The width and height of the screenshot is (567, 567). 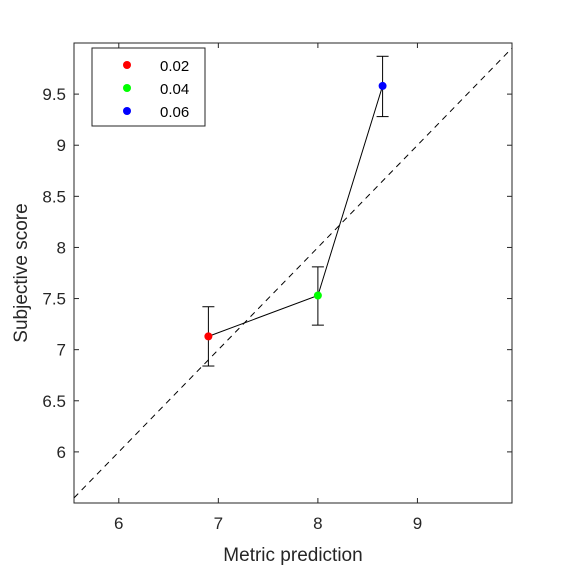 I want to click on legend-entry-label: 0.02, so click(x=174, y=66).